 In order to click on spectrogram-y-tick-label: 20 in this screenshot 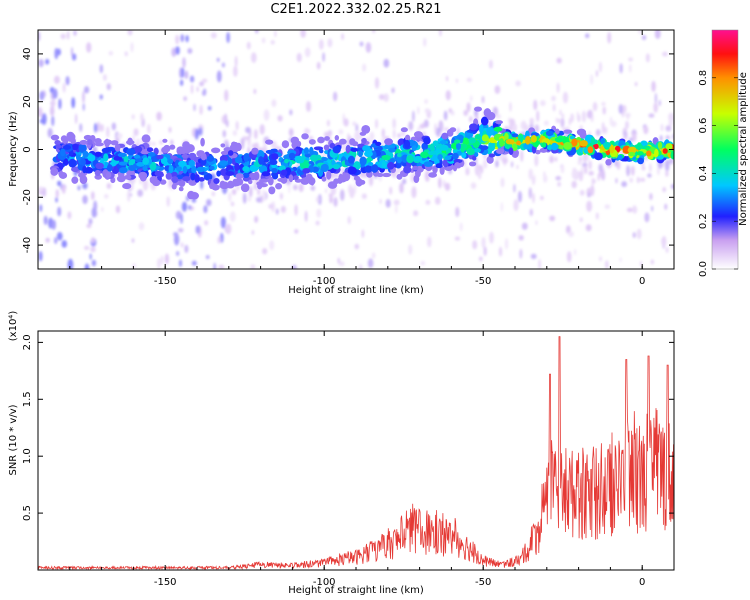, I will do `click(27, 101)`.